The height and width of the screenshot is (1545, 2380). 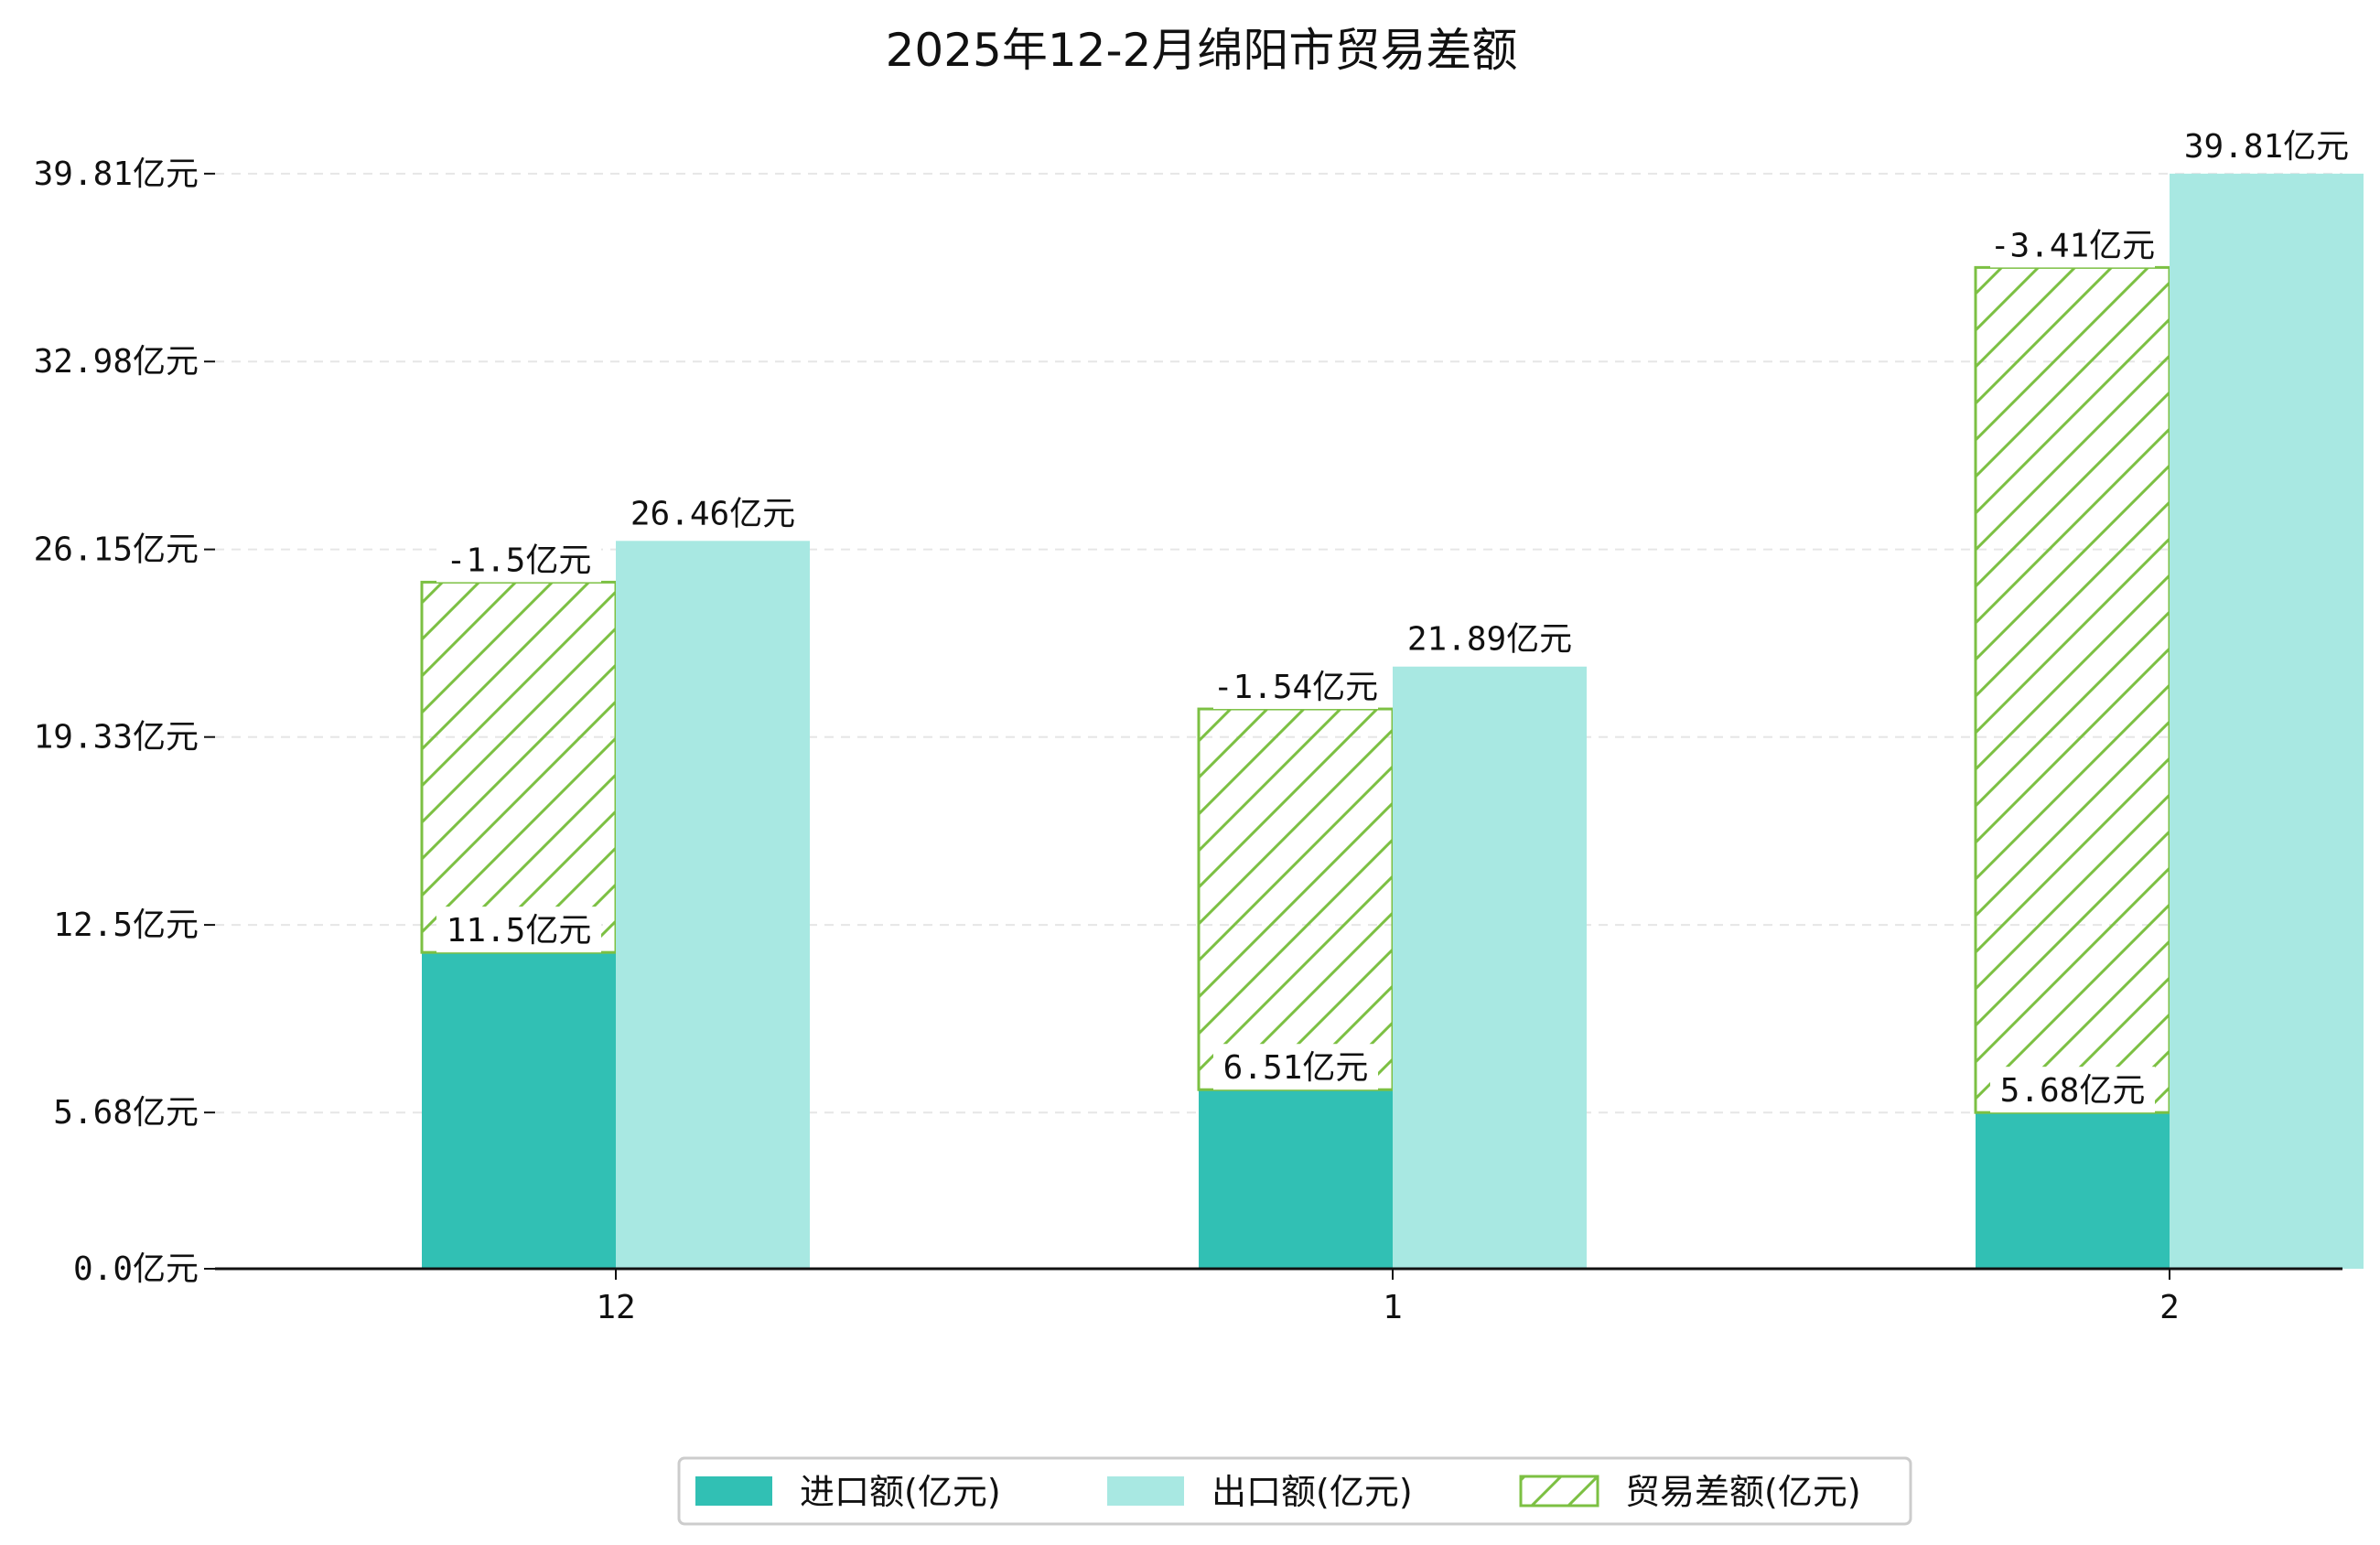 I want to click on y-tick-label: 19.33亿元, so click(x=116, y=737).